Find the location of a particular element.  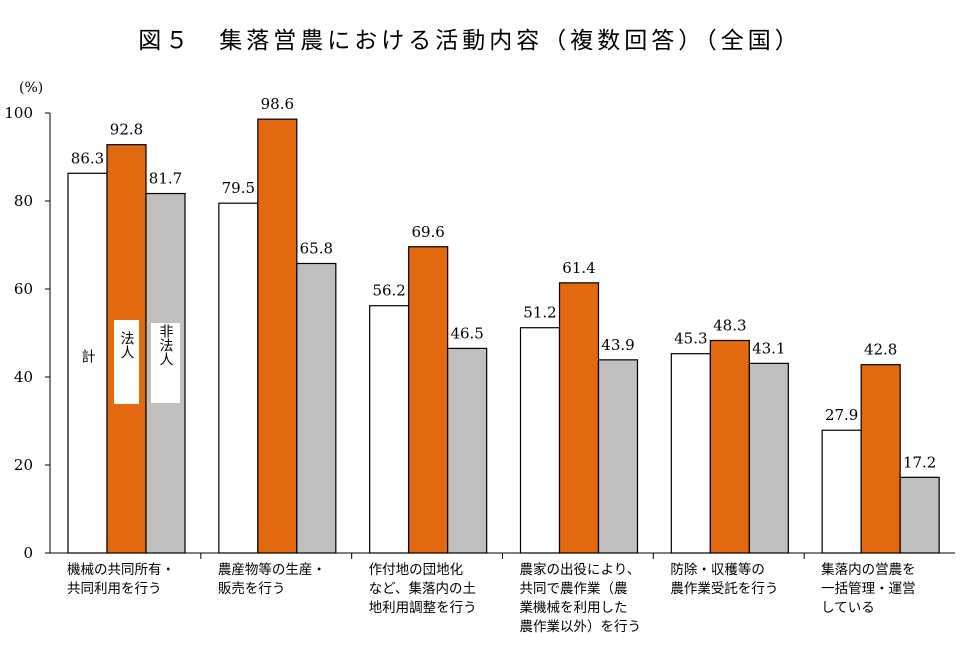

data-label: 69.6 is located at coordinates (427, 232).